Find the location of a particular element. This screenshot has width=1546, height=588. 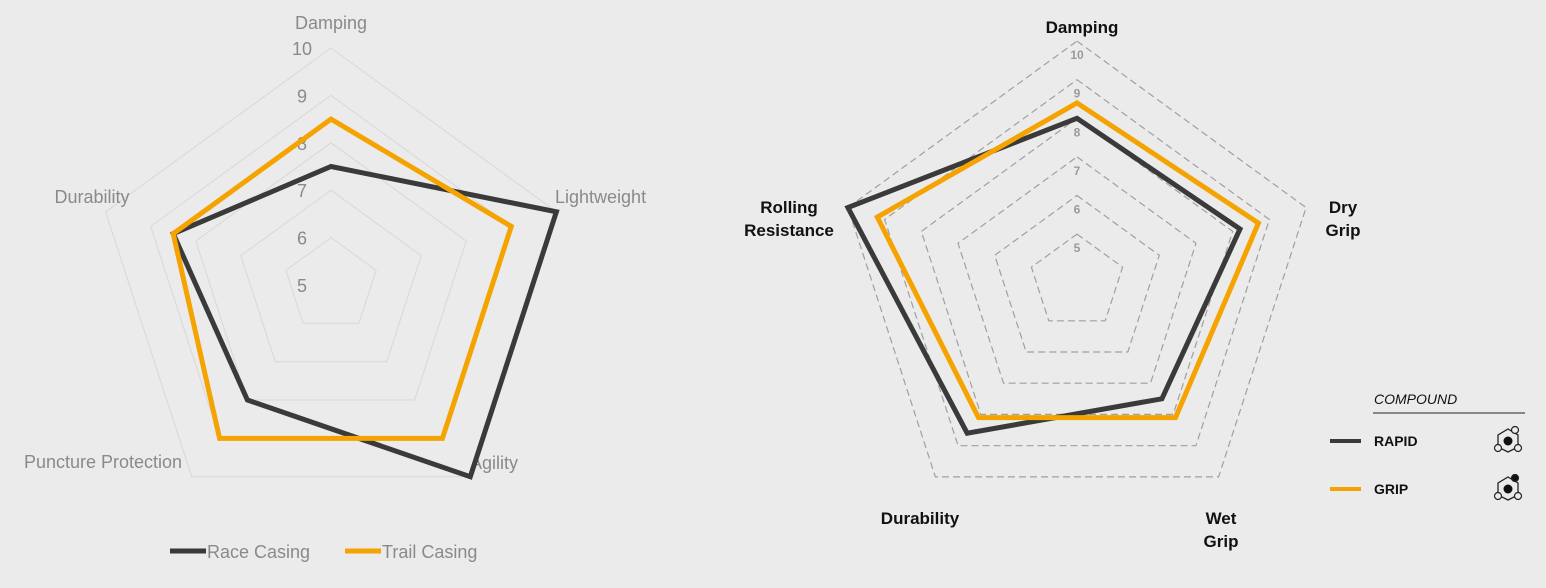

axis-label: Agility is located at coordinates (494, 463).